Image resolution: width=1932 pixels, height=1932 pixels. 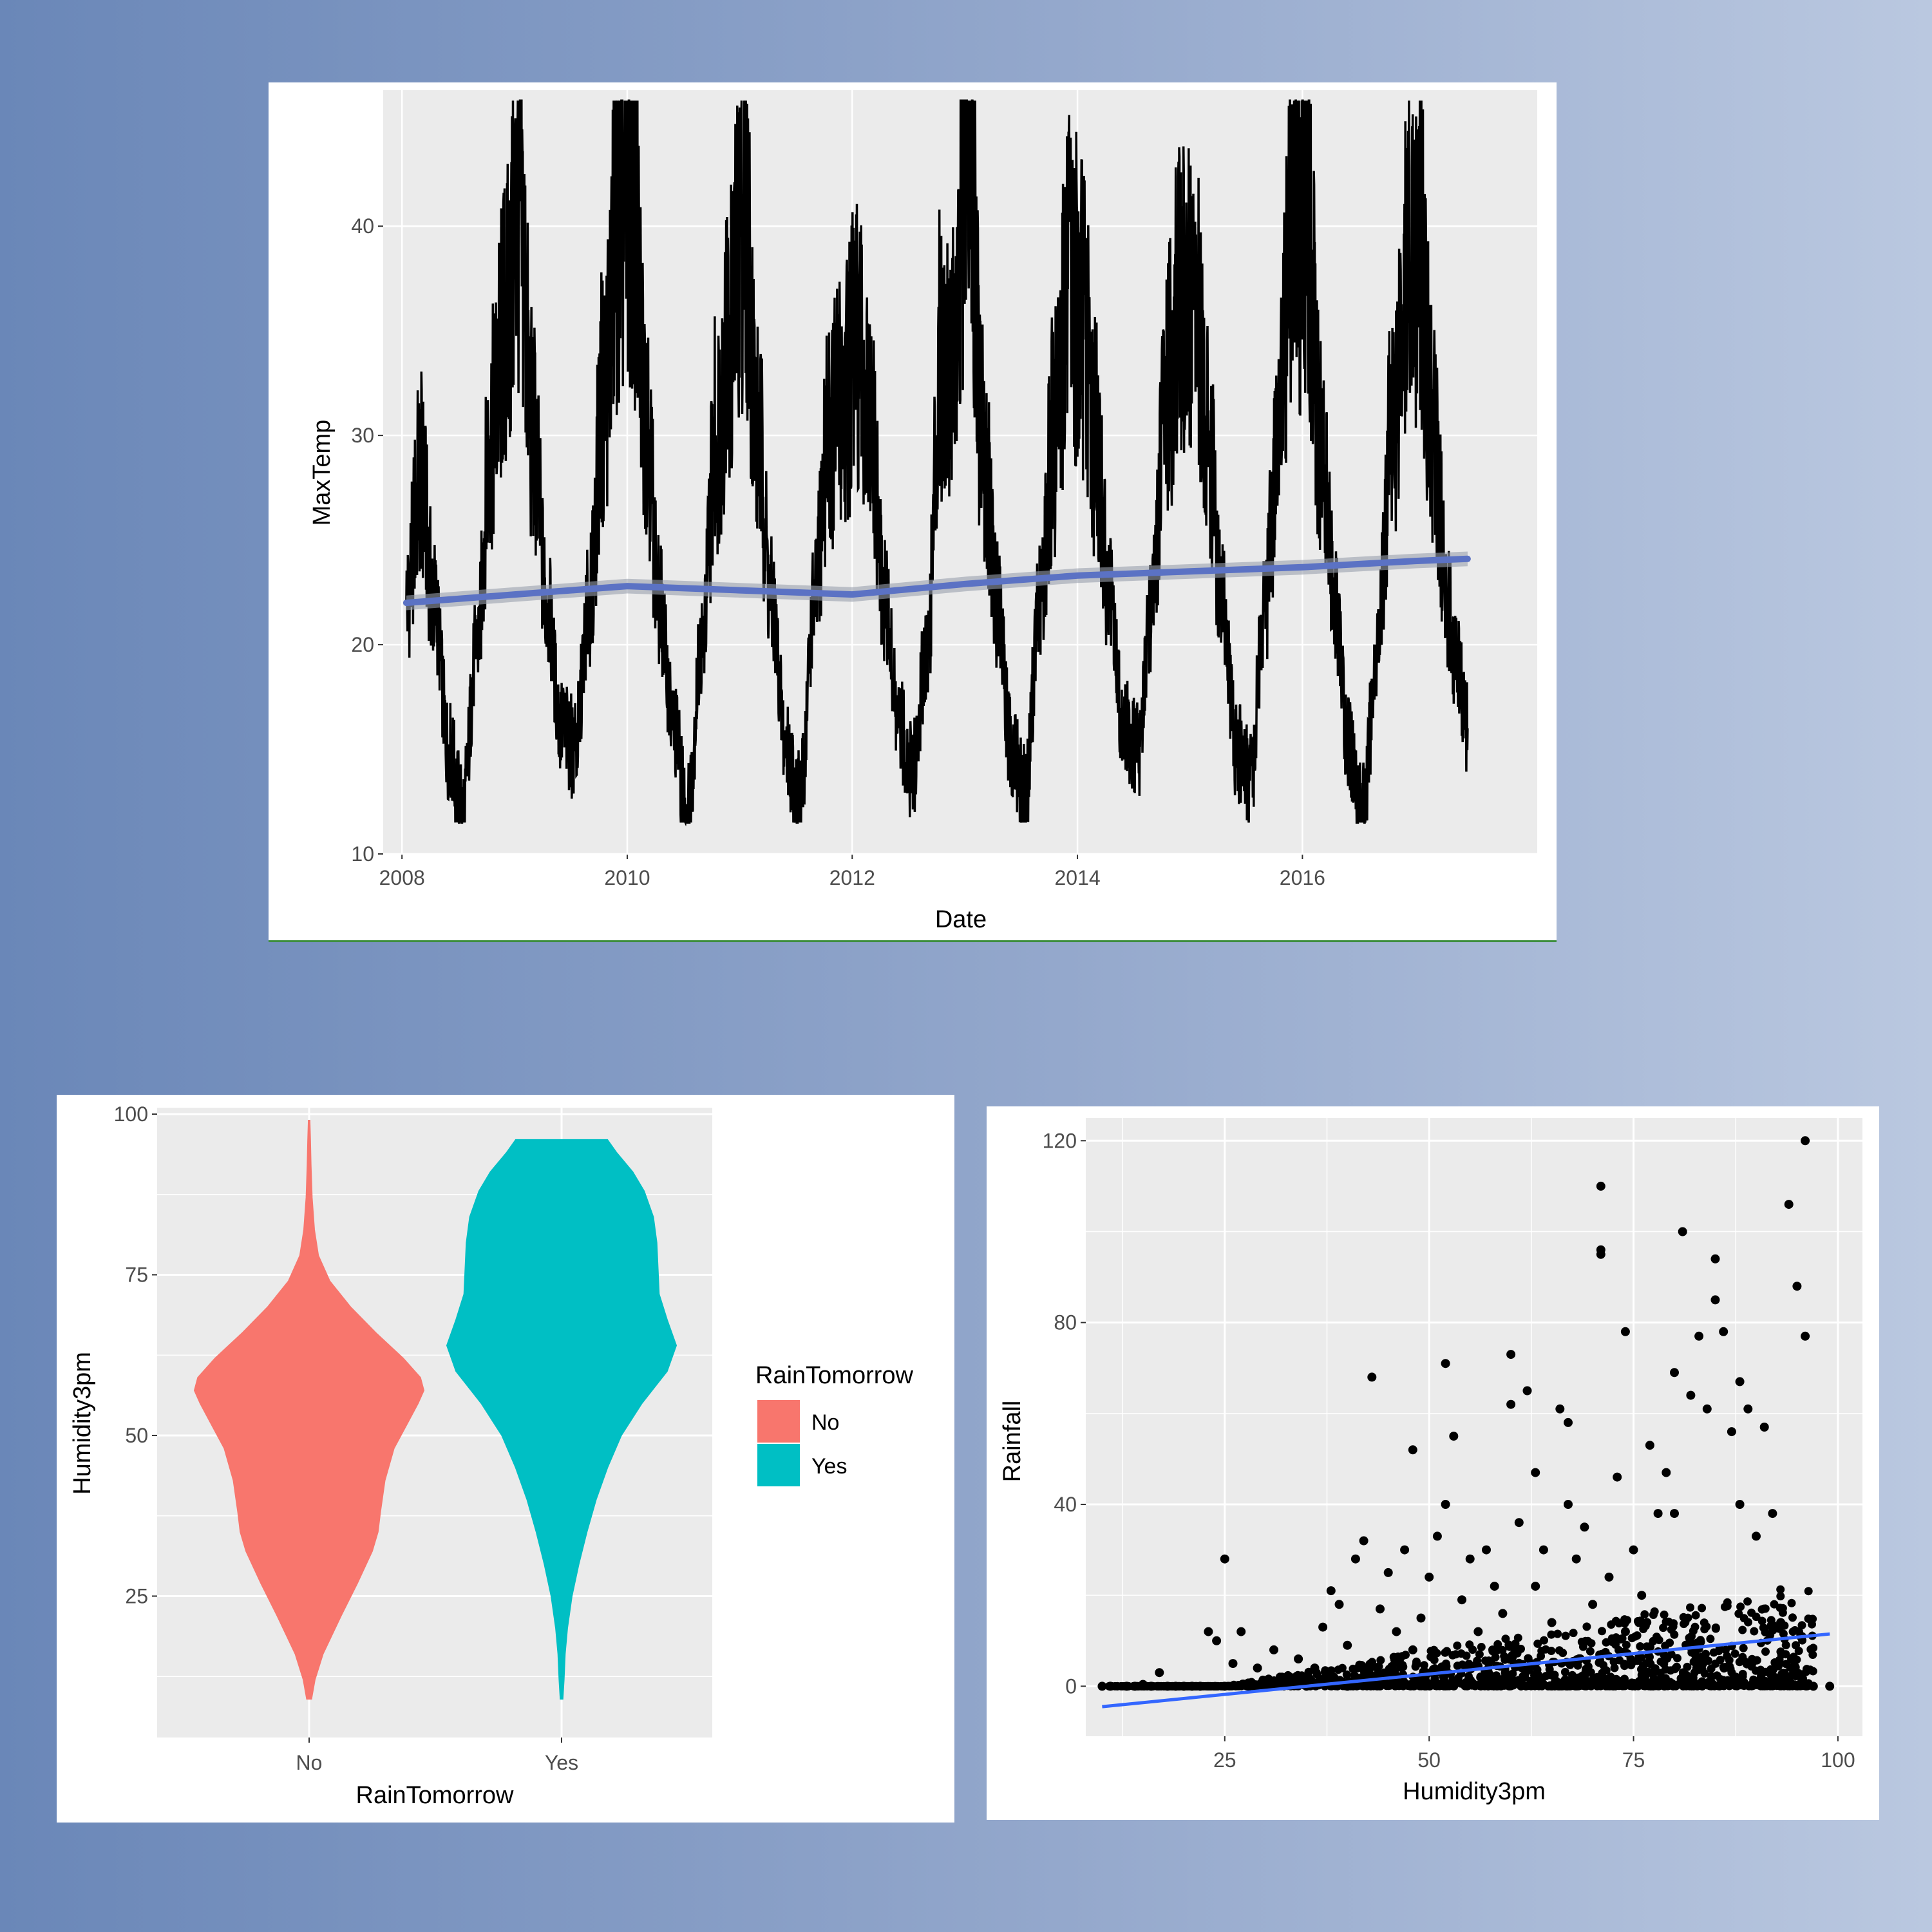 What do you see at coordinates (363, 644) in the screenshot?
I see `y-tick-label: 20` at bounding box center [363, 644].